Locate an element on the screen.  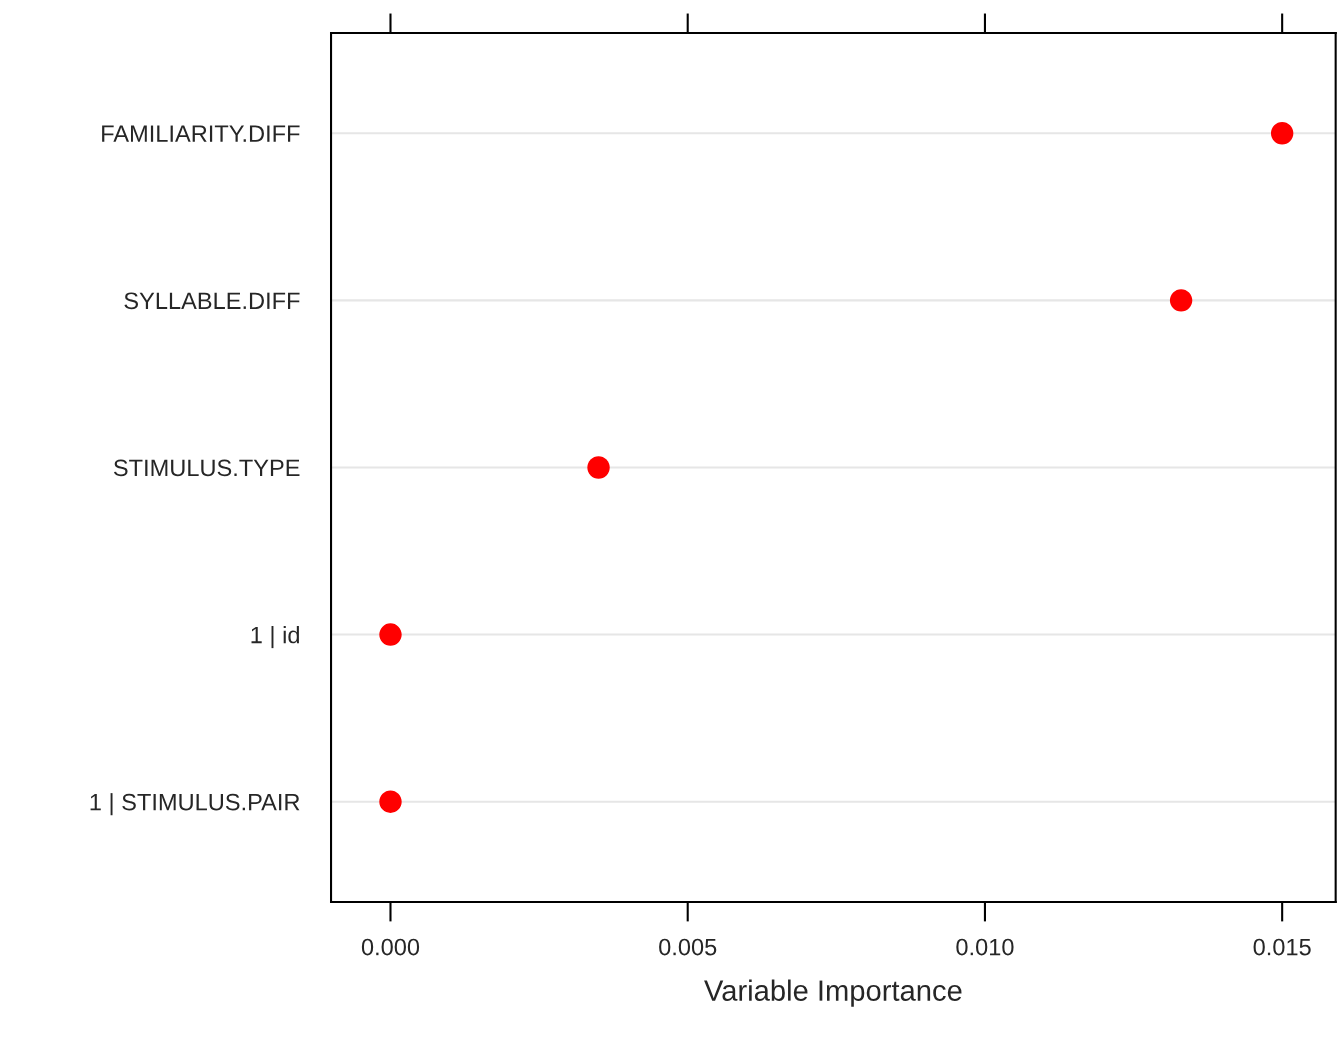
x-axis-title: Variable Importance is located at coordinates (833, 993).